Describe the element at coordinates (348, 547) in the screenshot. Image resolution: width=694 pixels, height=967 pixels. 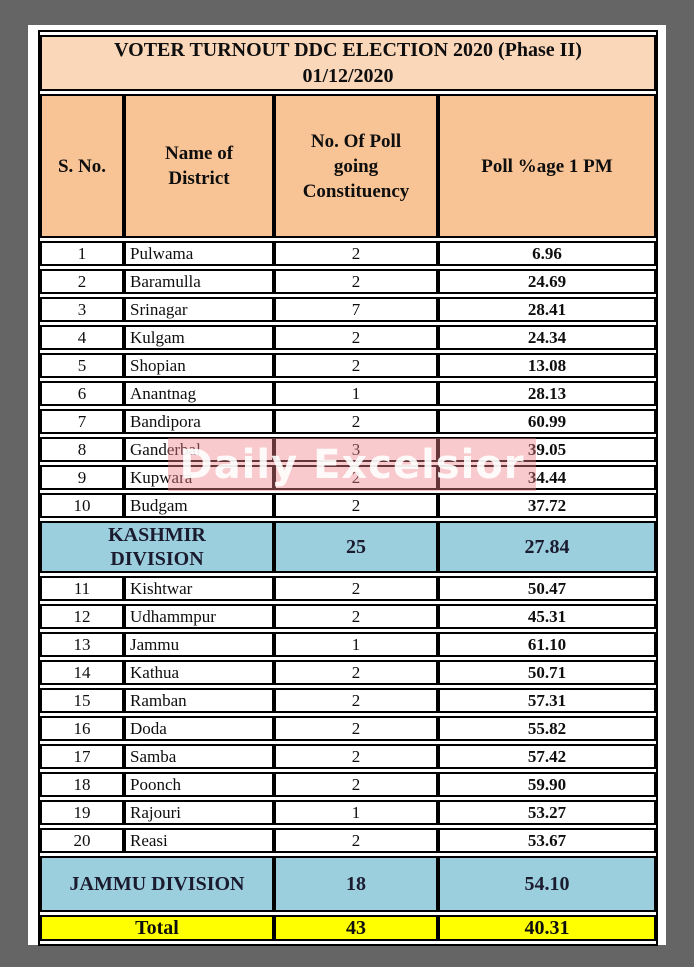
I see `kashmir-division-row: KASHMIR DIVISION 25 27.84` at that location.